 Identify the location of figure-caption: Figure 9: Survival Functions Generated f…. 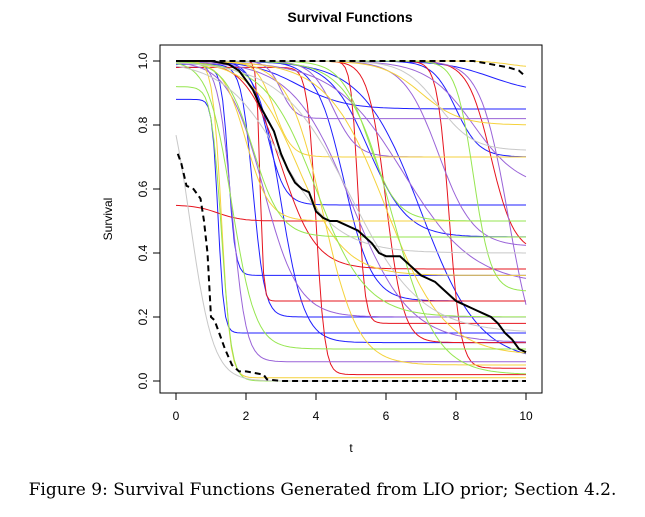
(322, 490).